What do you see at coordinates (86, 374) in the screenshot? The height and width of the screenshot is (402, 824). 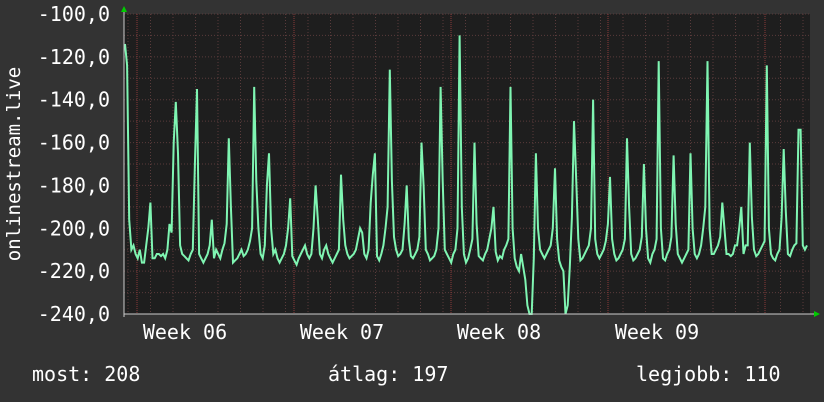 I see `current-value: most: 208` at bounding box center [86, 374].